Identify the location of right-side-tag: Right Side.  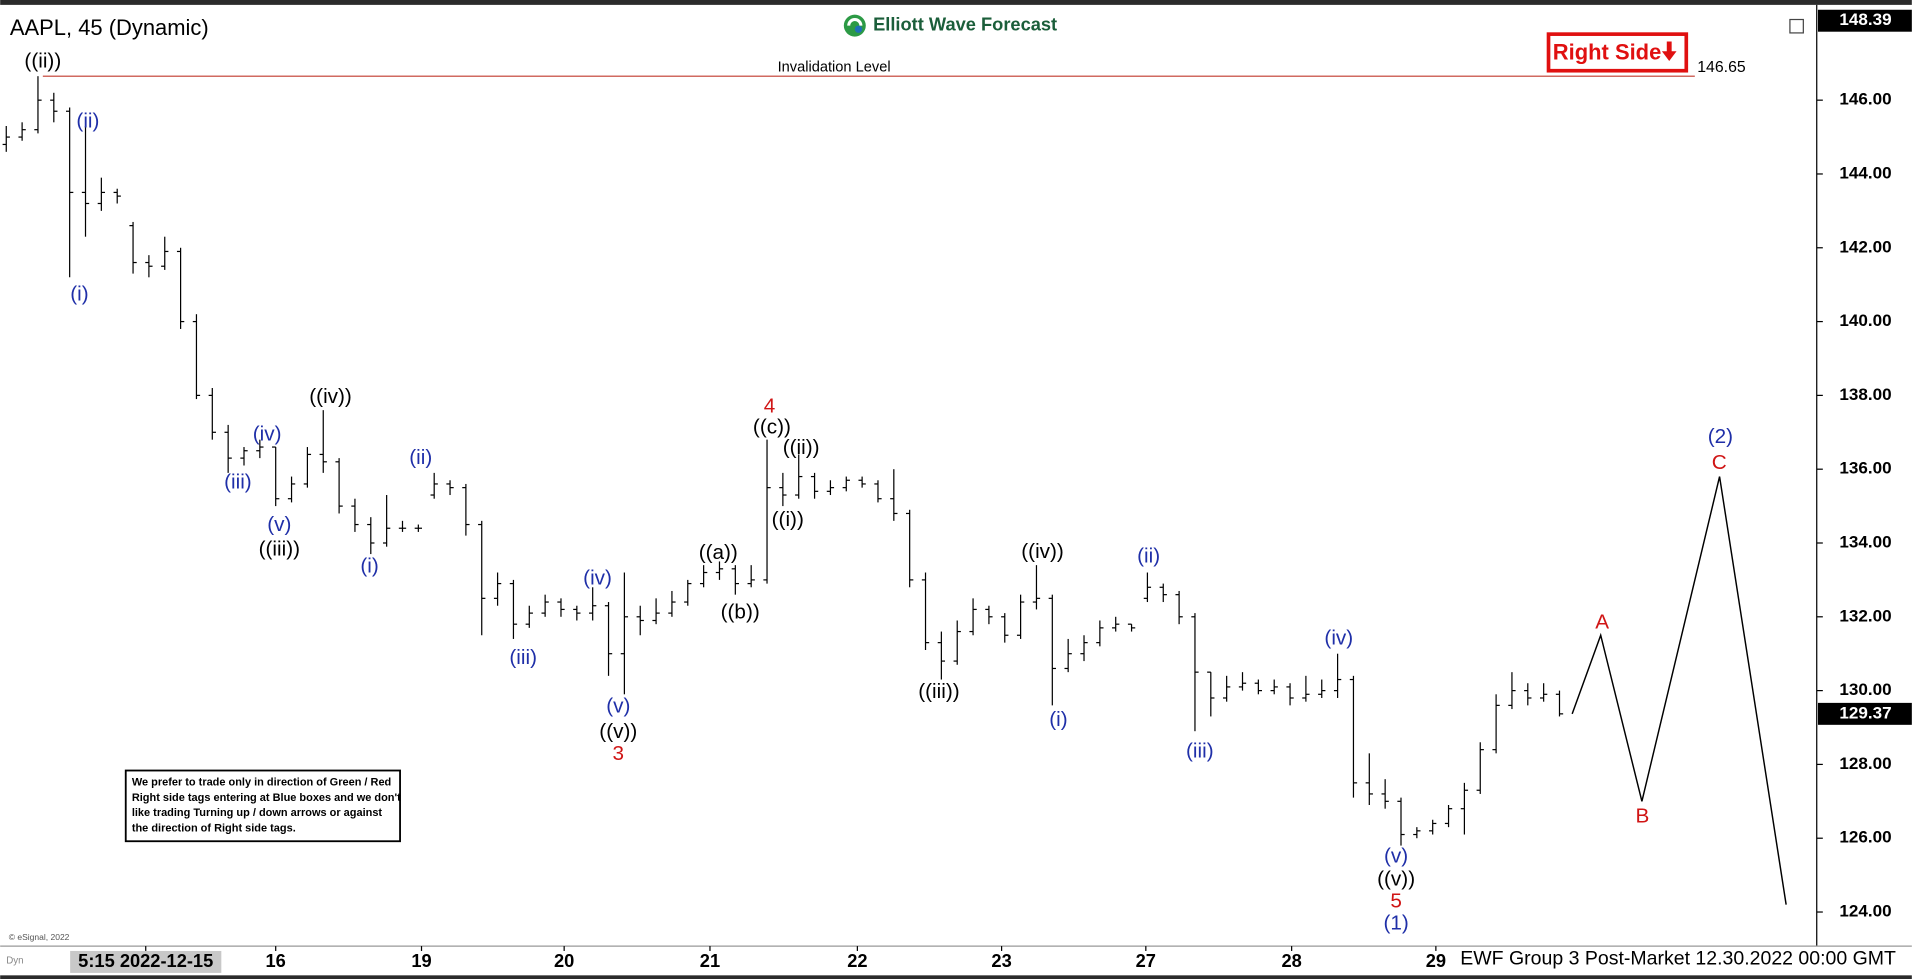
(1617, 52).